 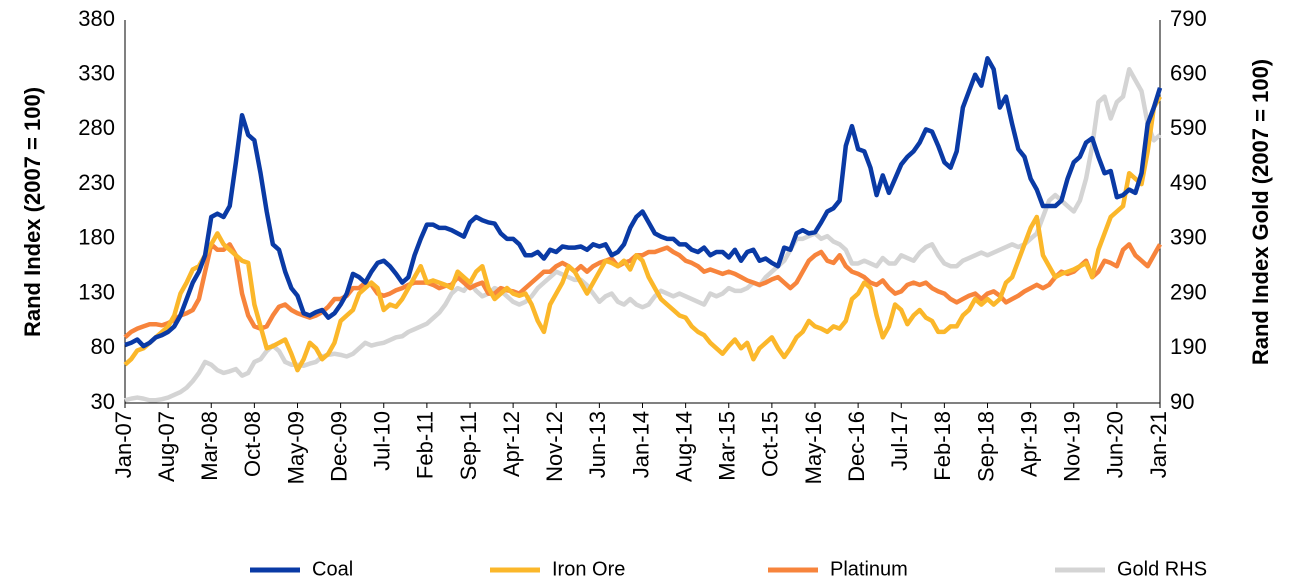 I want to click on x-tick-label: Jan-14, so click(x=640, y=444).